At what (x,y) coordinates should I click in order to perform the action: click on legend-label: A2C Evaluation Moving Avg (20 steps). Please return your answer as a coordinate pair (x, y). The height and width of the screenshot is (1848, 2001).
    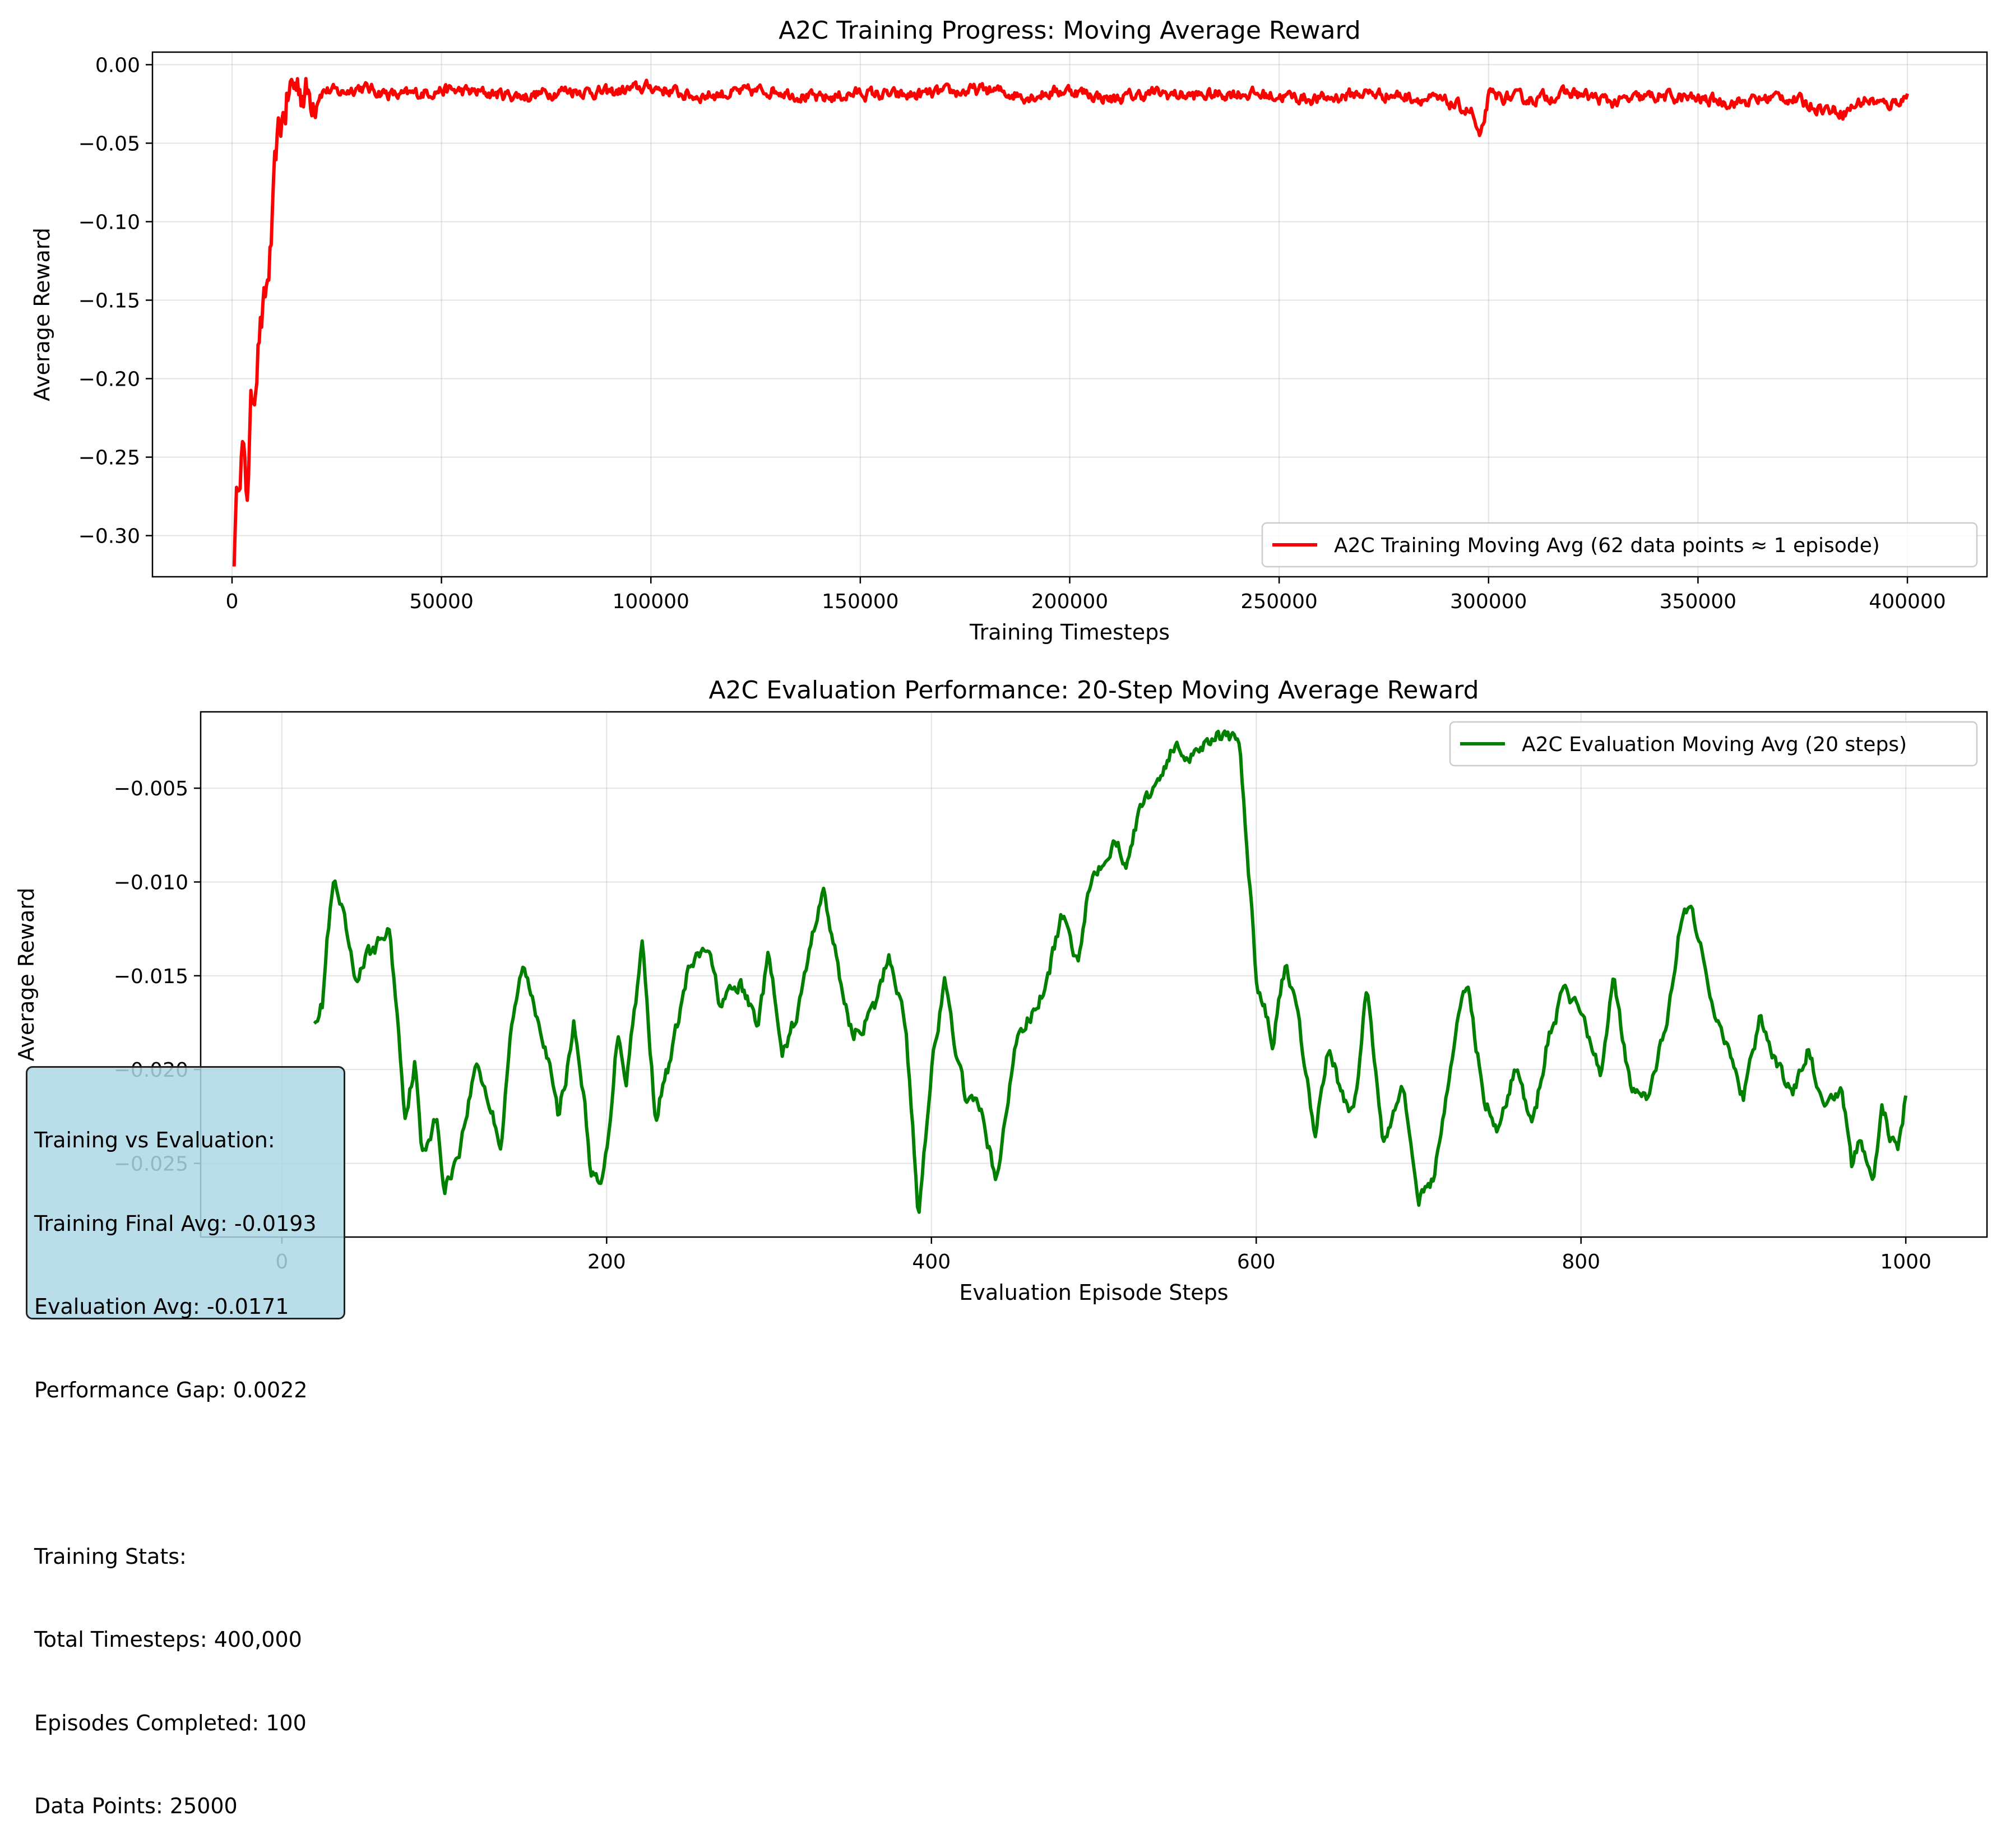
    Looking at the image, I should click on (1714, 745).